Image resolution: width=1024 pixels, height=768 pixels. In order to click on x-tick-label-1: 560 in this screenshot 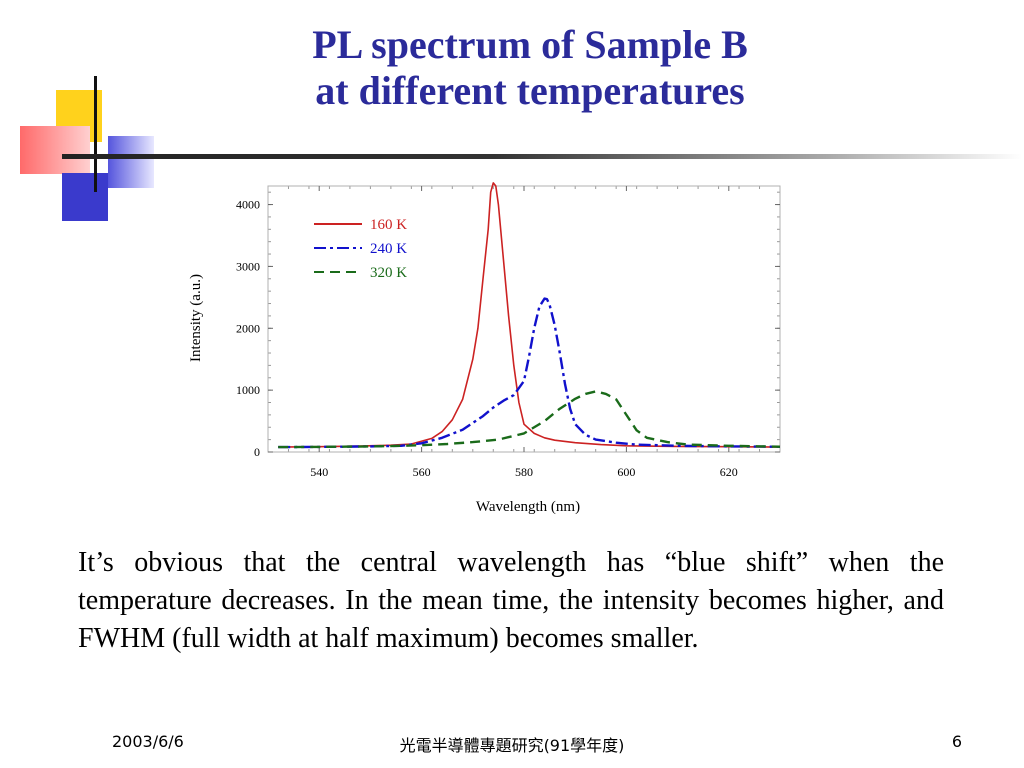, I will do `click(422, 472)`.